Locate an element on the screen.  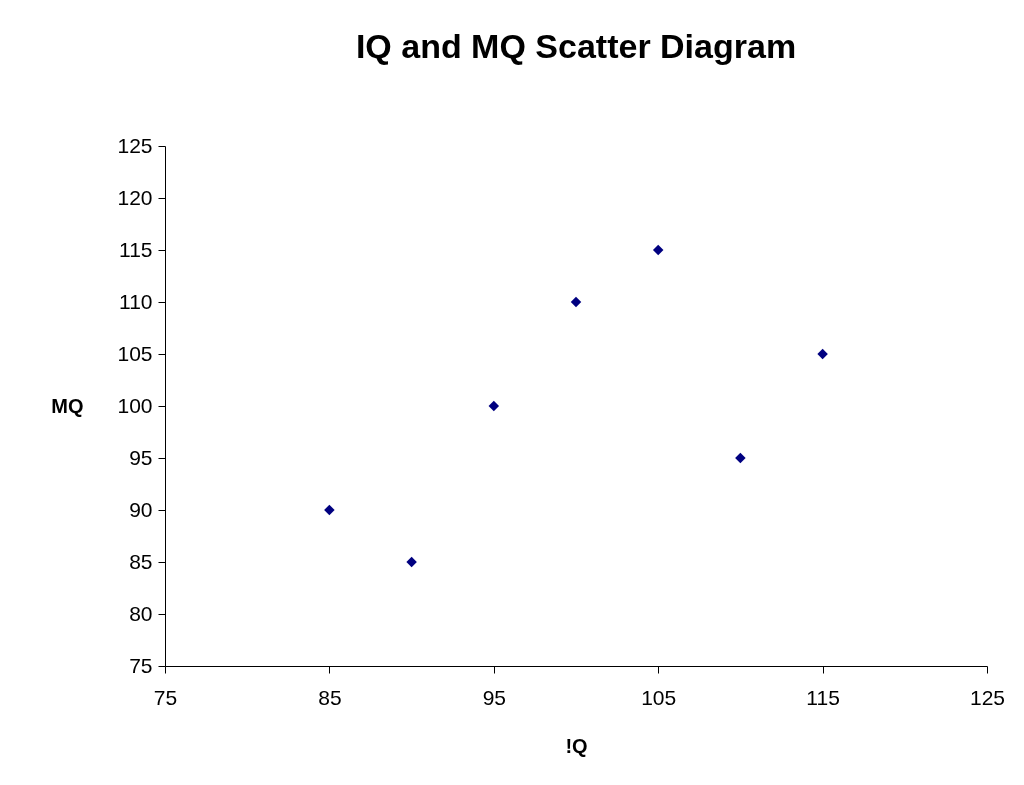
y-tick-label: 80 is located at coordinates (141, 613).